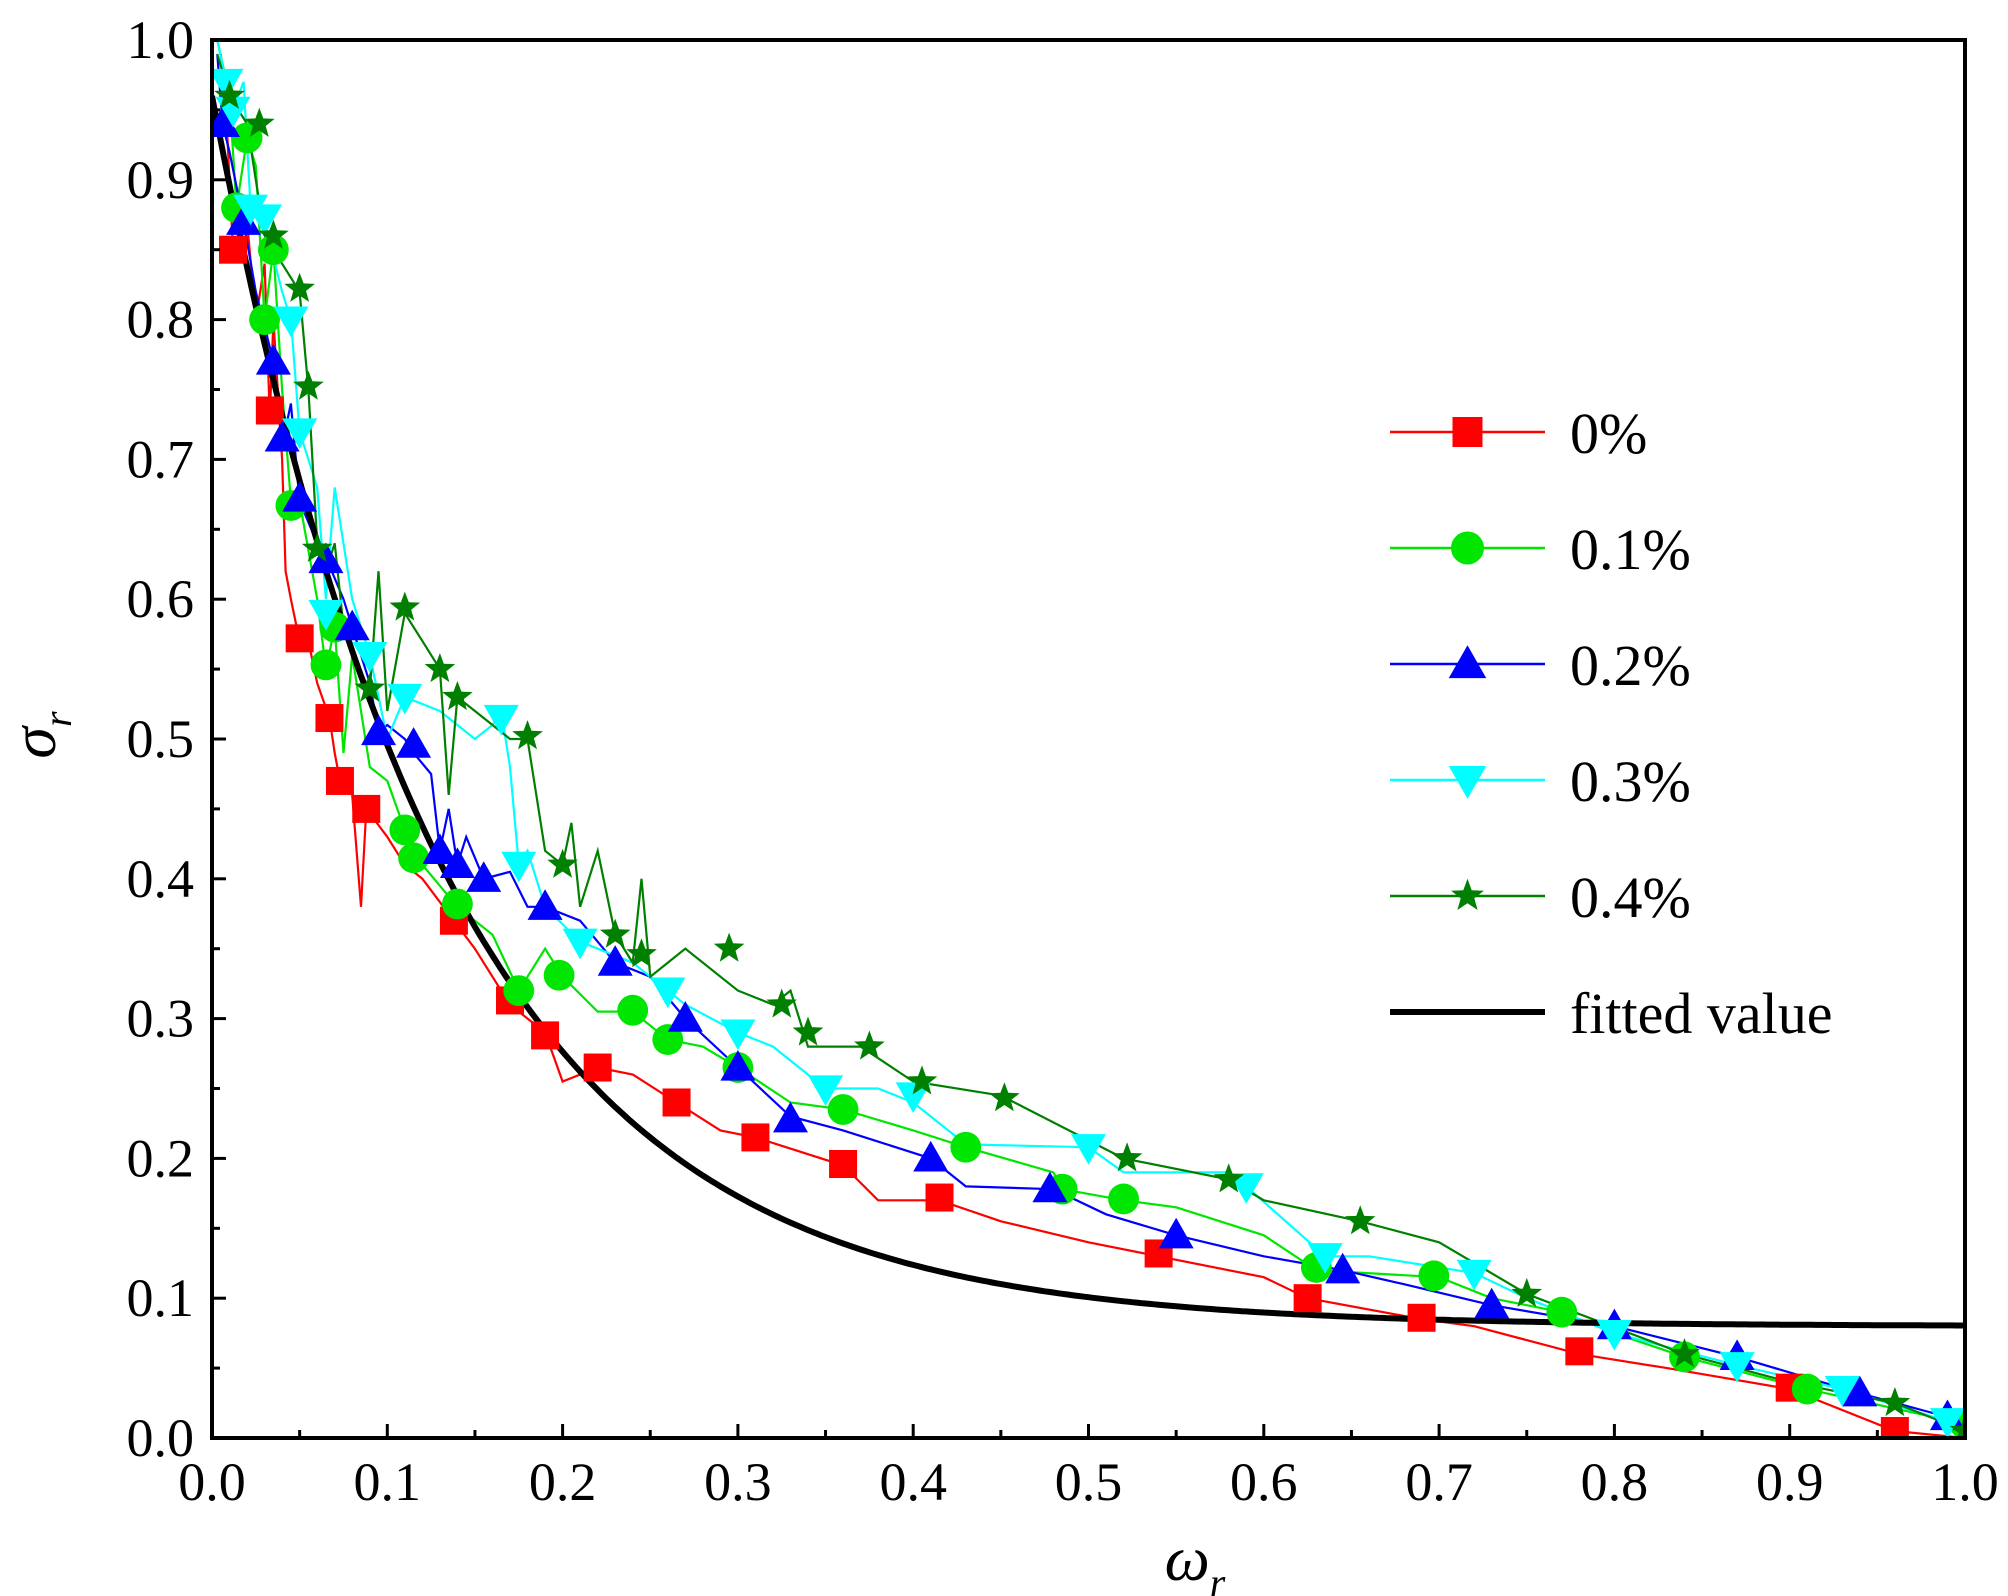 Image resolution: width=2008 pixels, height=1596 pixels. I want to click on x-tick-label: 0.9, so click(1790, 1482).